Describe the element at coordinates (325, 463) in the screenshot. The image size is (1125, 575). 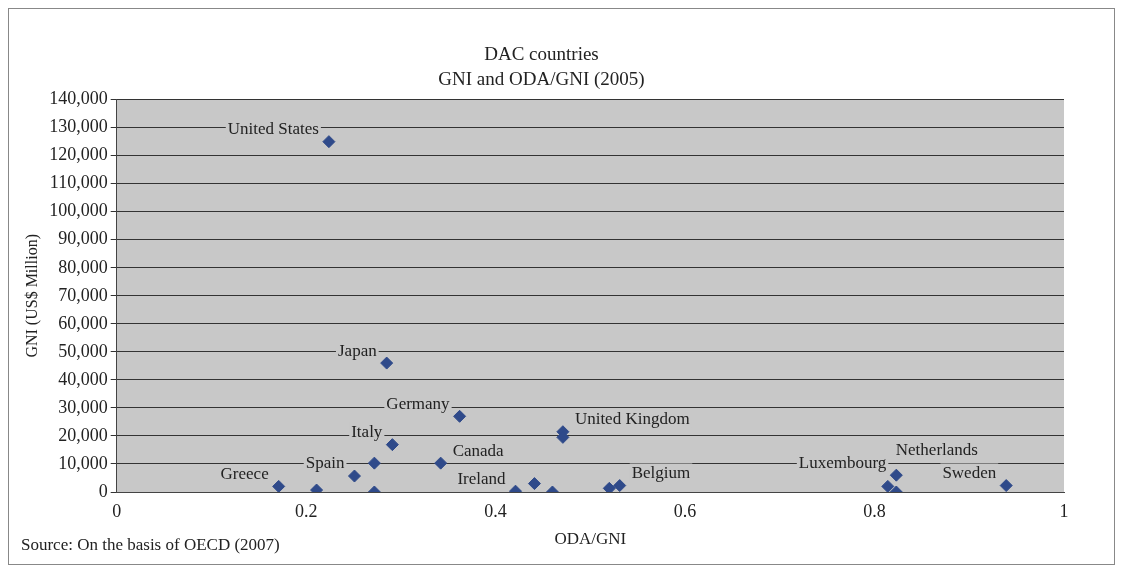
I see `annotation: Spain` at that location.